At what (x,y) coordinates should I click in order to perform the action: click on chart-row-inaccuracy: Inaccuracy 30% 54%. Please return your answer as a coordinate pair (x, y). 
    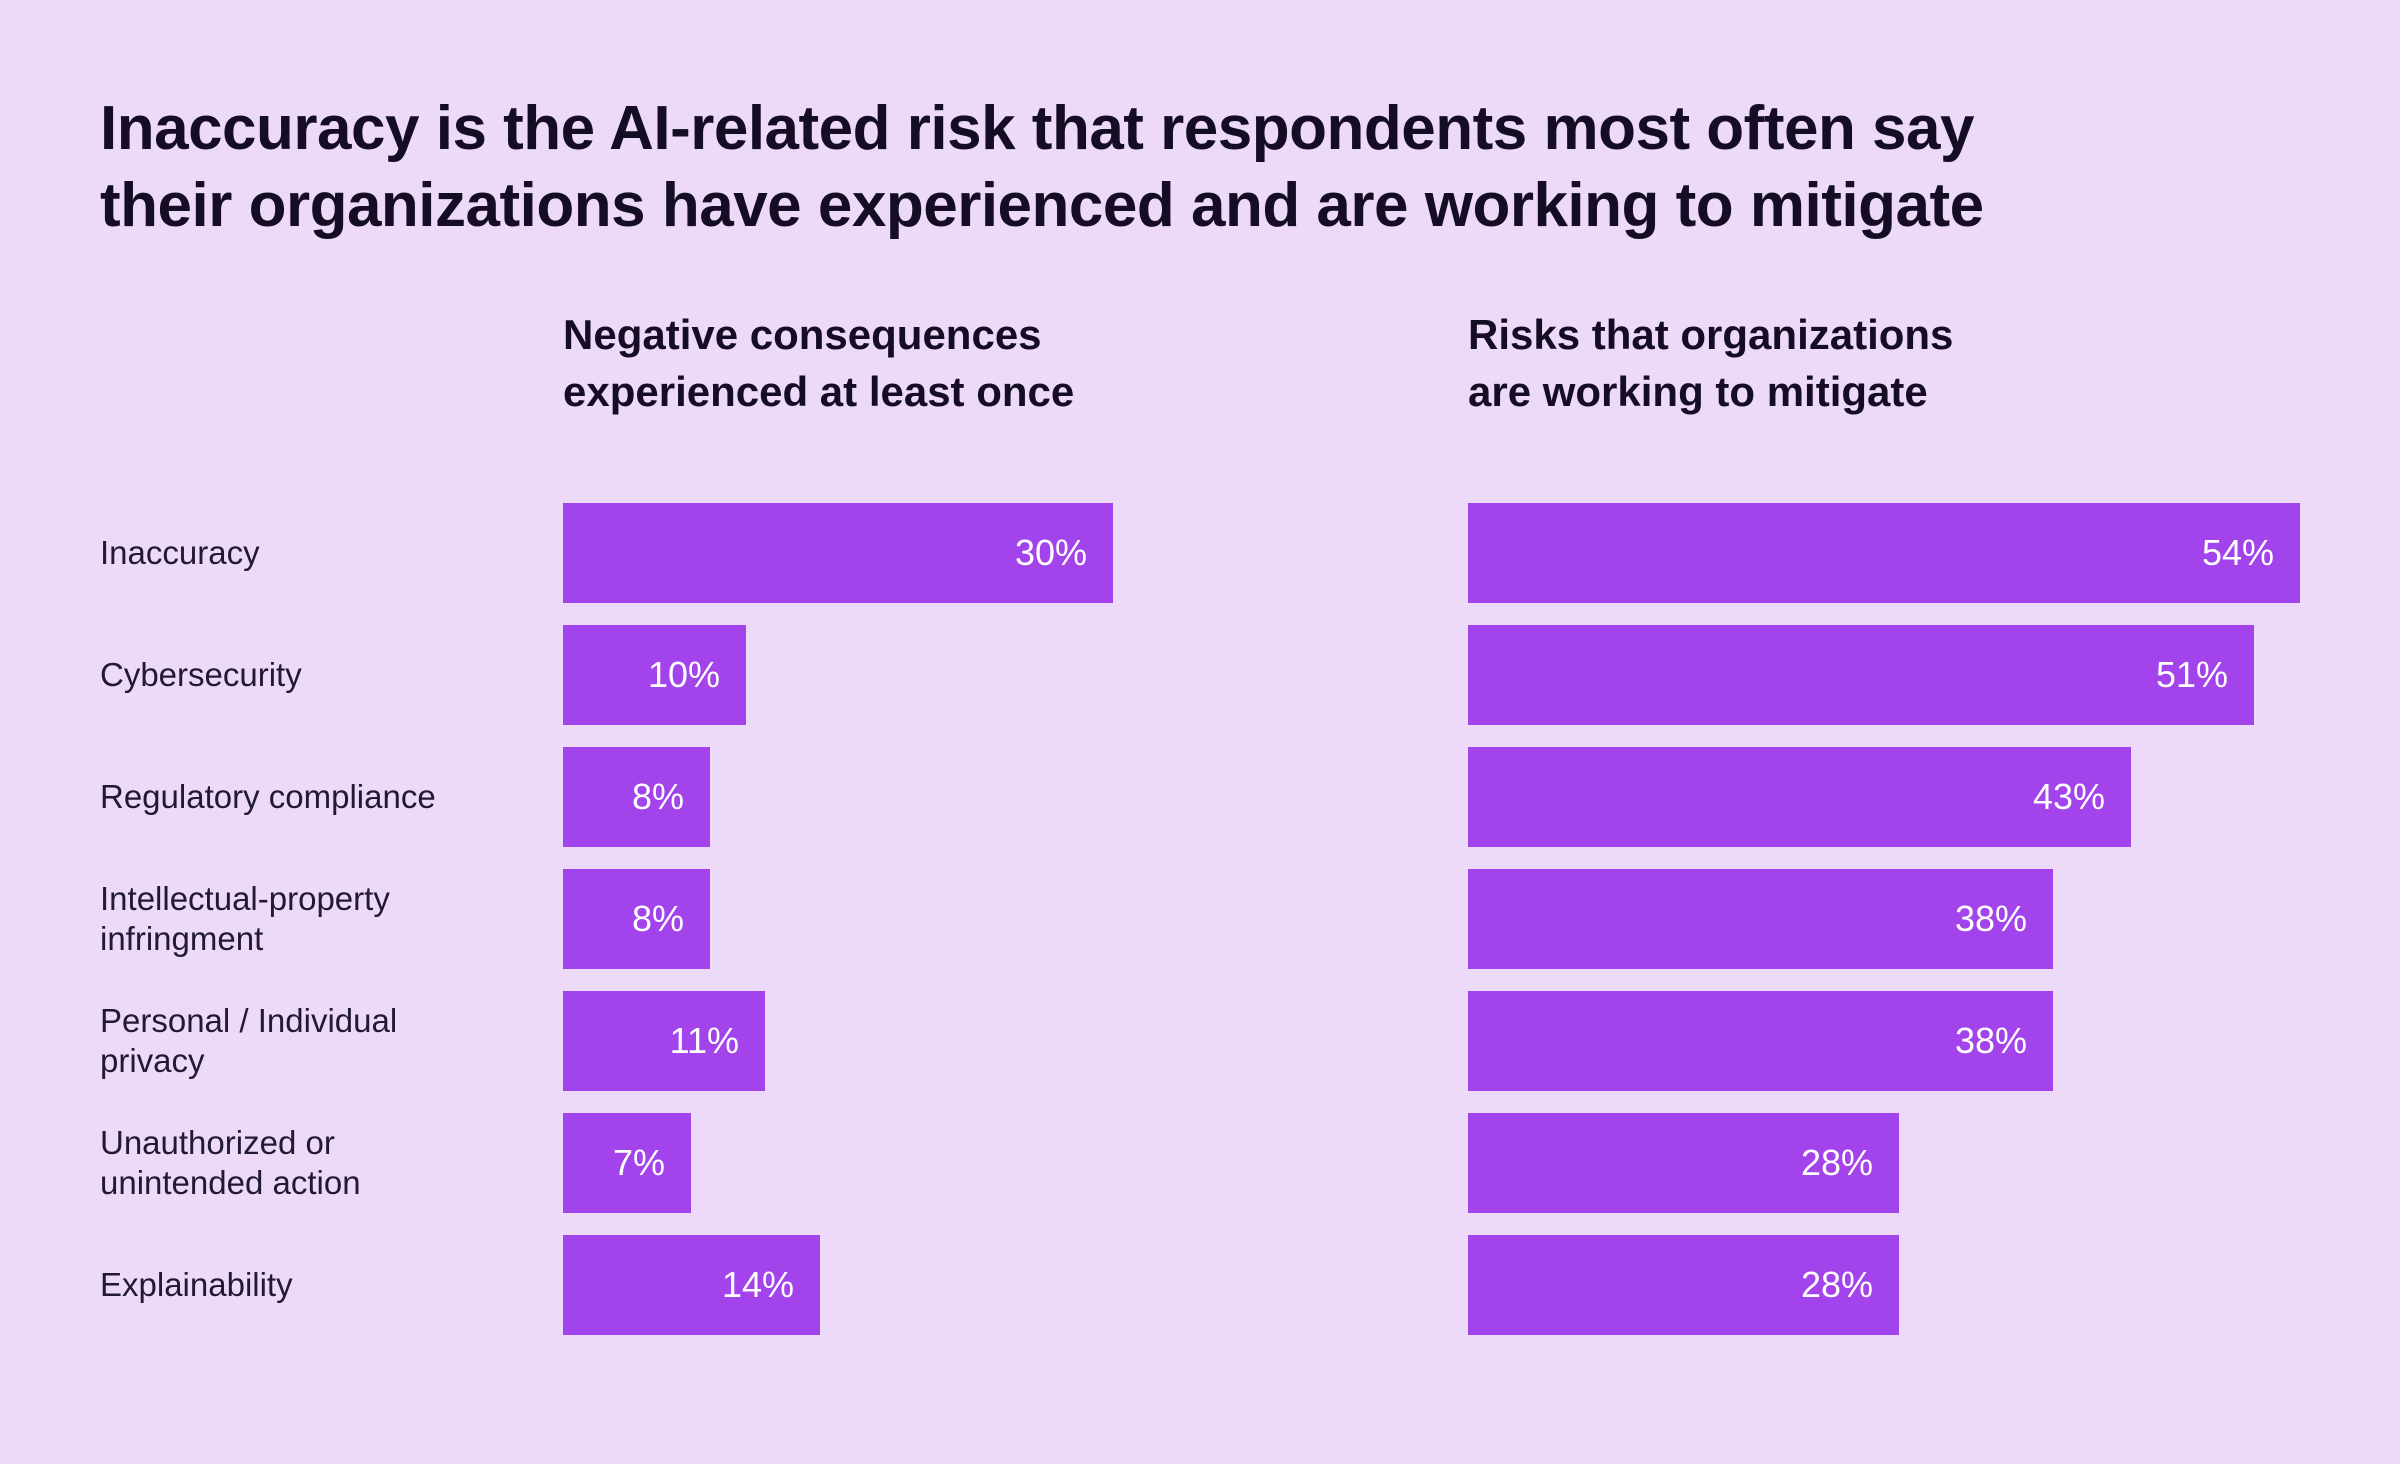
    Looking at the image, I should click on (1200, 553).